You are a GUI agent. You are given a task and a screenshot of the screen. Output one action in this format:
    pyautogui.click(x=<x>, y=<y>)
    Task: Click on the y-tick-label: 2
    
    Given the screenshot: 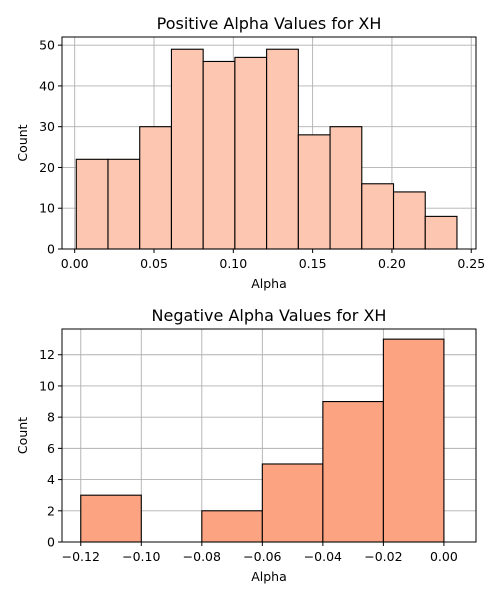 What is the action you would take?
    pyautogui.click(x=51, y=510)
    